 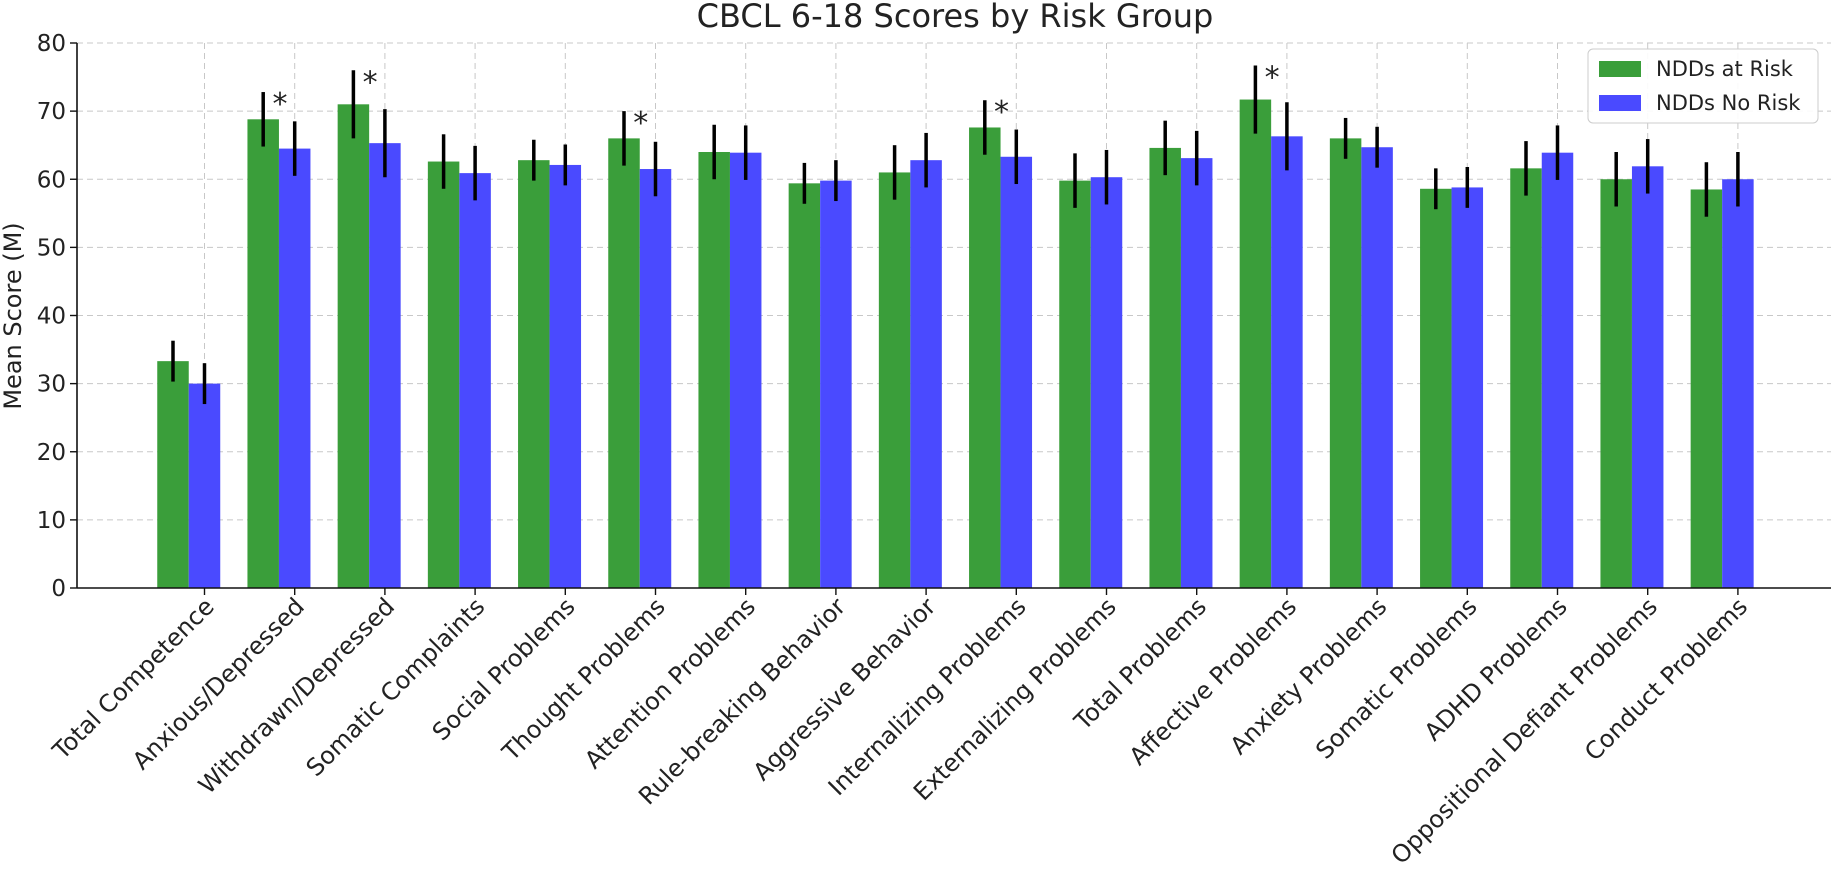 What do you see at coordinates (1213, 681) in the screenshot?
I see `x-tick-label: Affective Problems` at bounding box center [1213, 681].